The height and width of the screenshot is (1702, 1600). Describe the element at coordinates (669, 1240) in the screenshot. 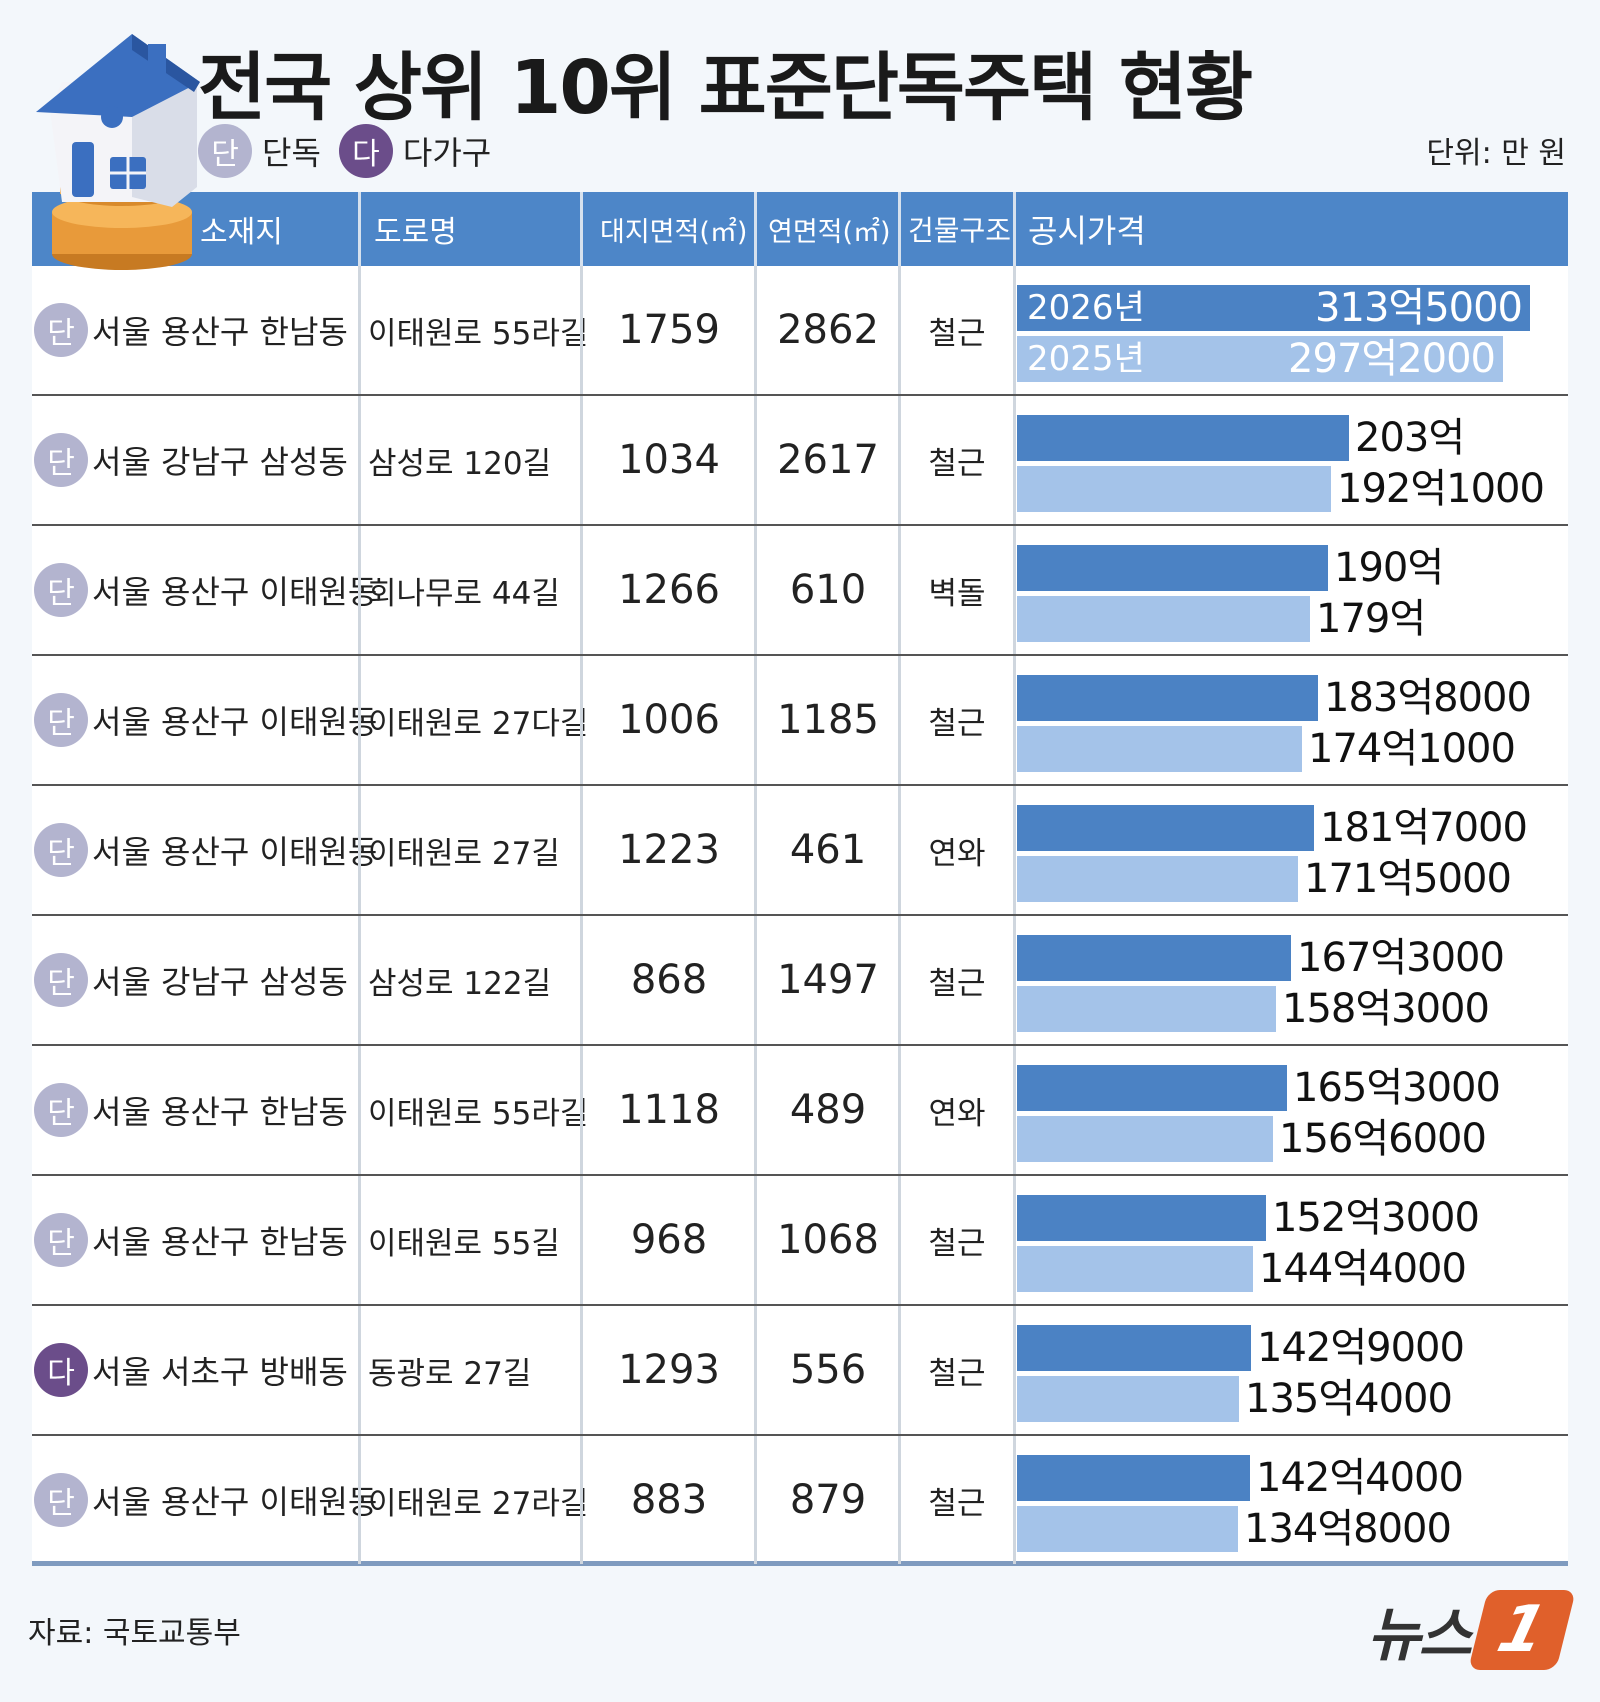

I see `land-area-cell: 968` at that location.